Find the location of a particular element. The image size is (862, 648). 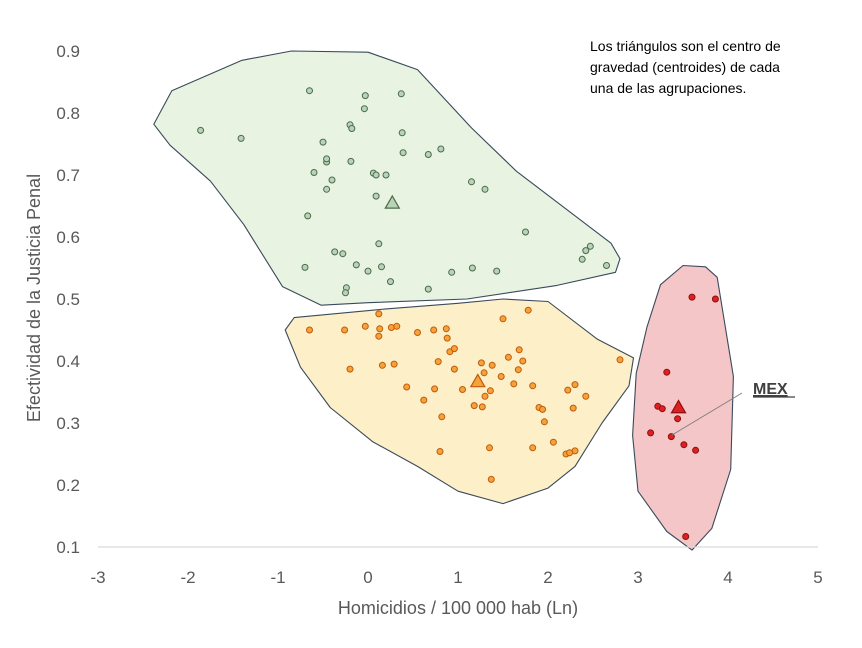

note-line-3: una de las agrupaciones. is located at coordinates (668, 88).